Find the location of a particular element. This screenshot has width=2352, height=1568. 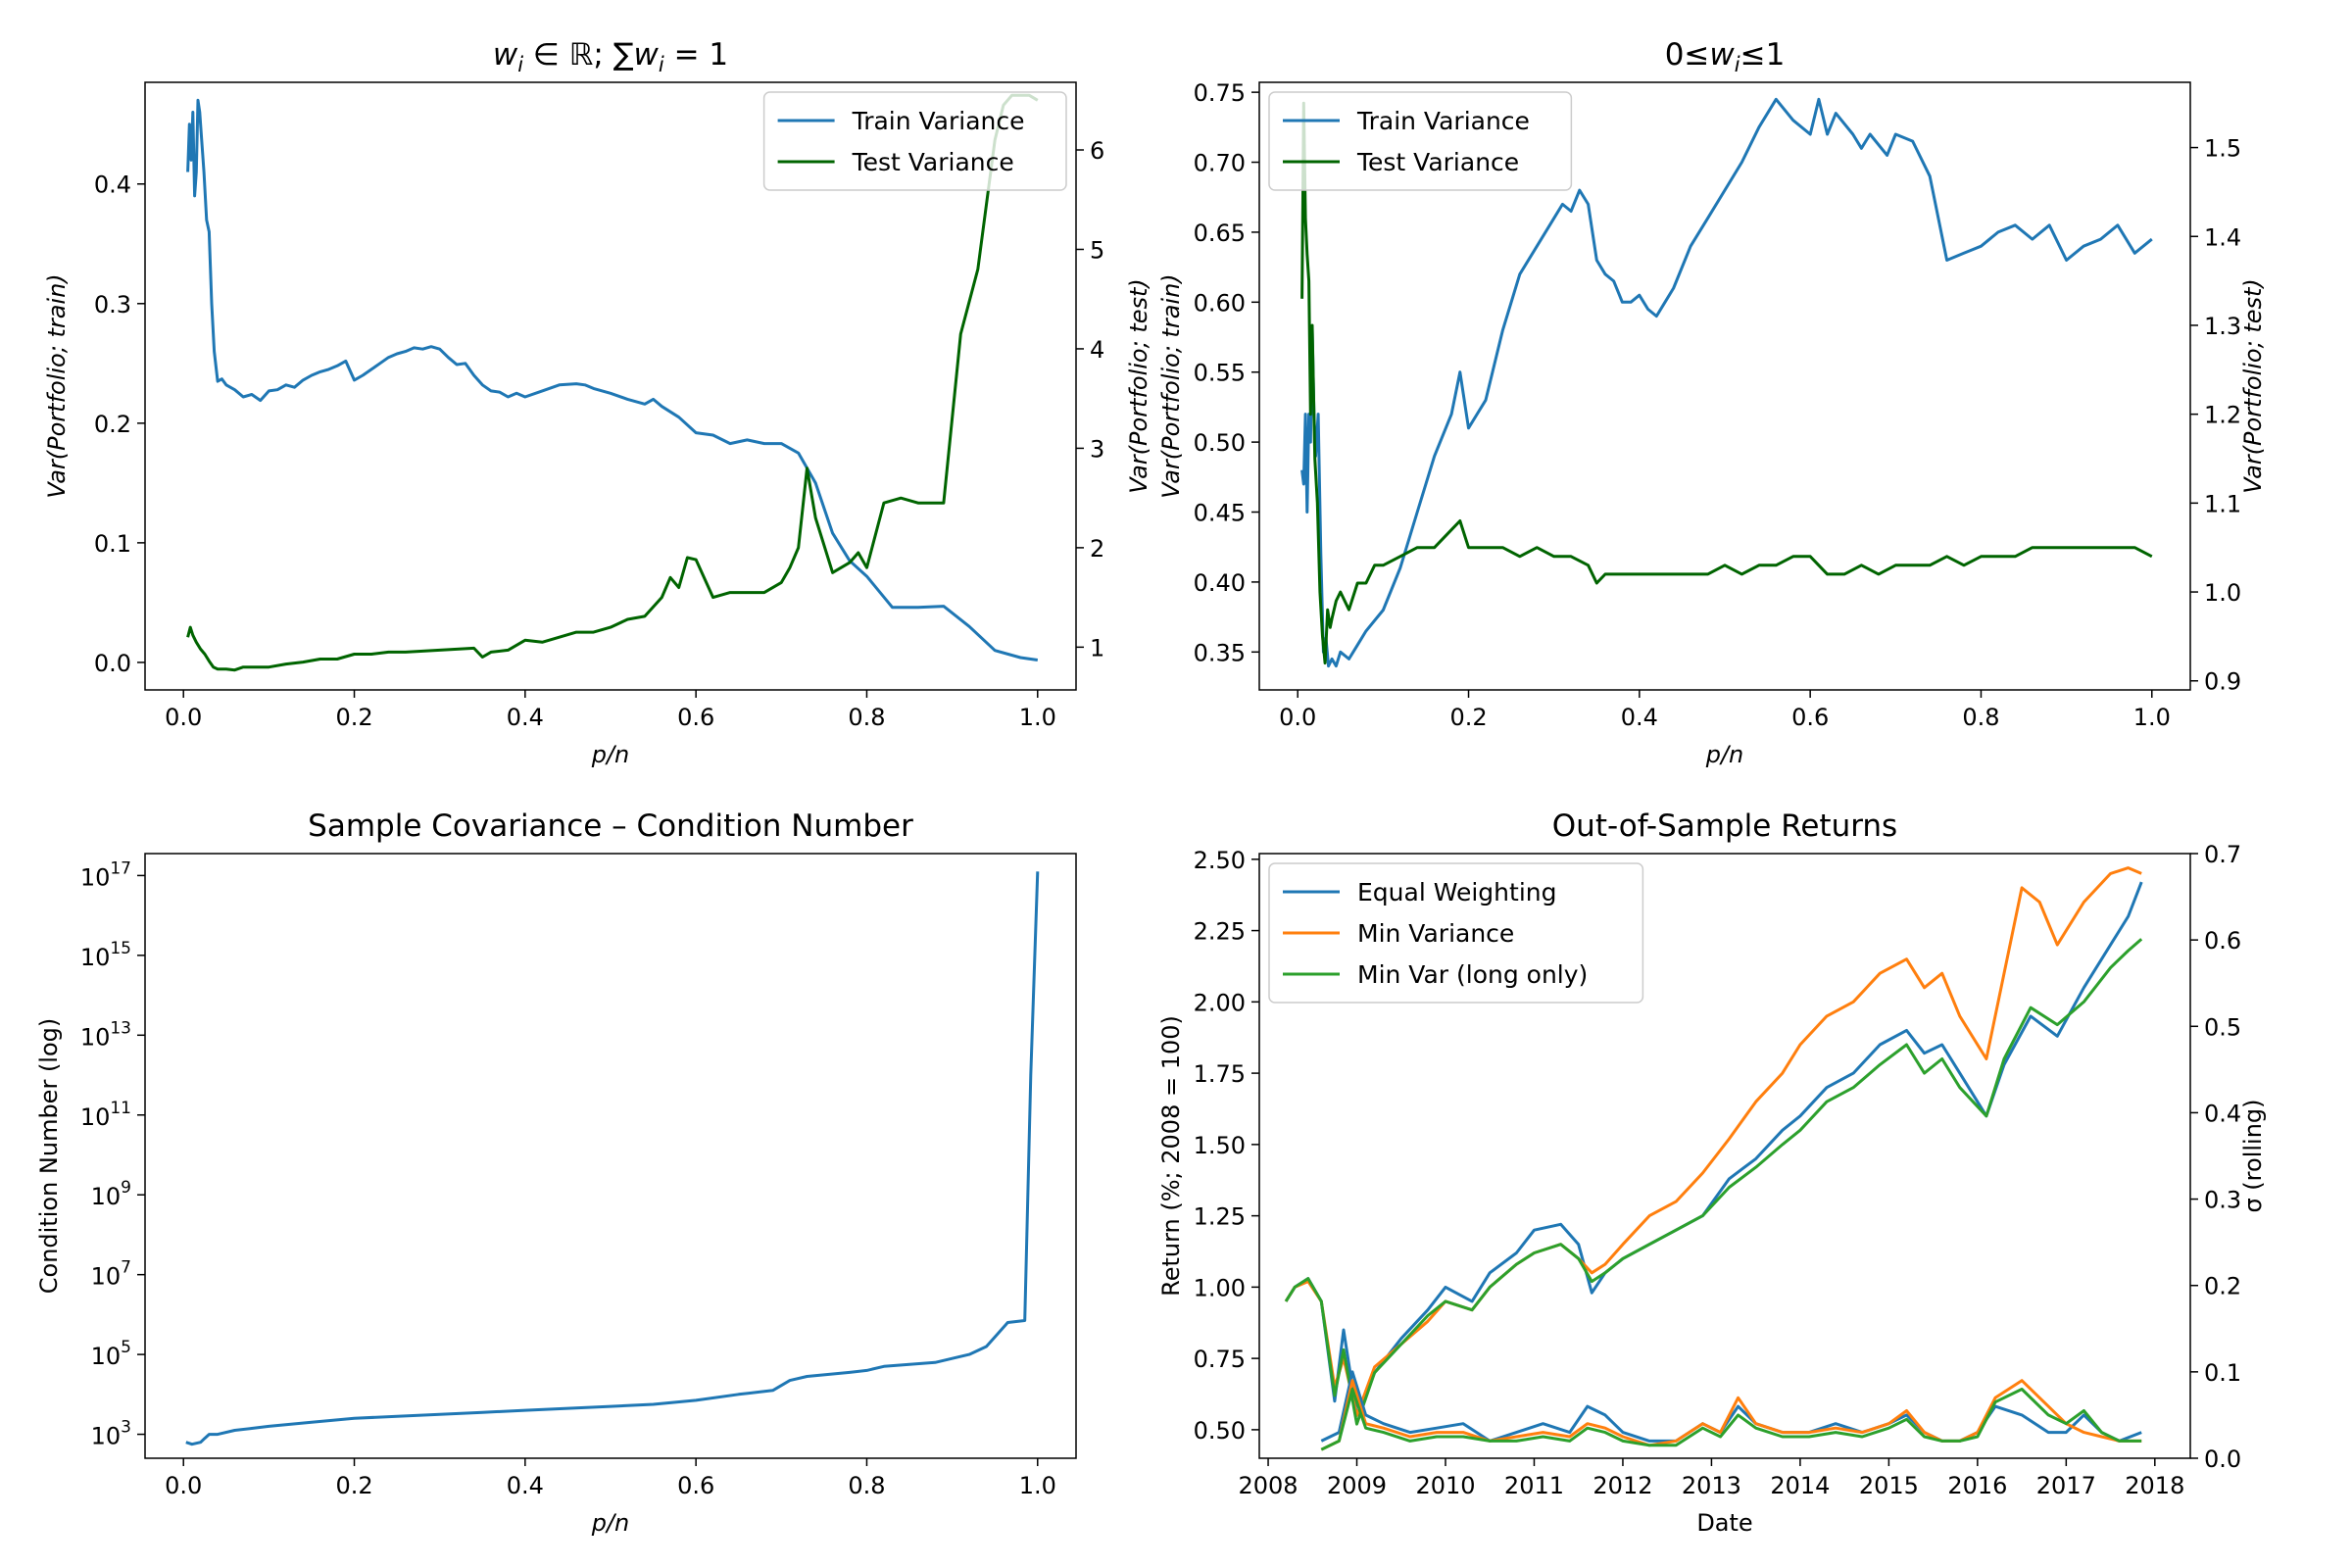

y-tick-label: 10³ is located at coordinates (111, 1434).